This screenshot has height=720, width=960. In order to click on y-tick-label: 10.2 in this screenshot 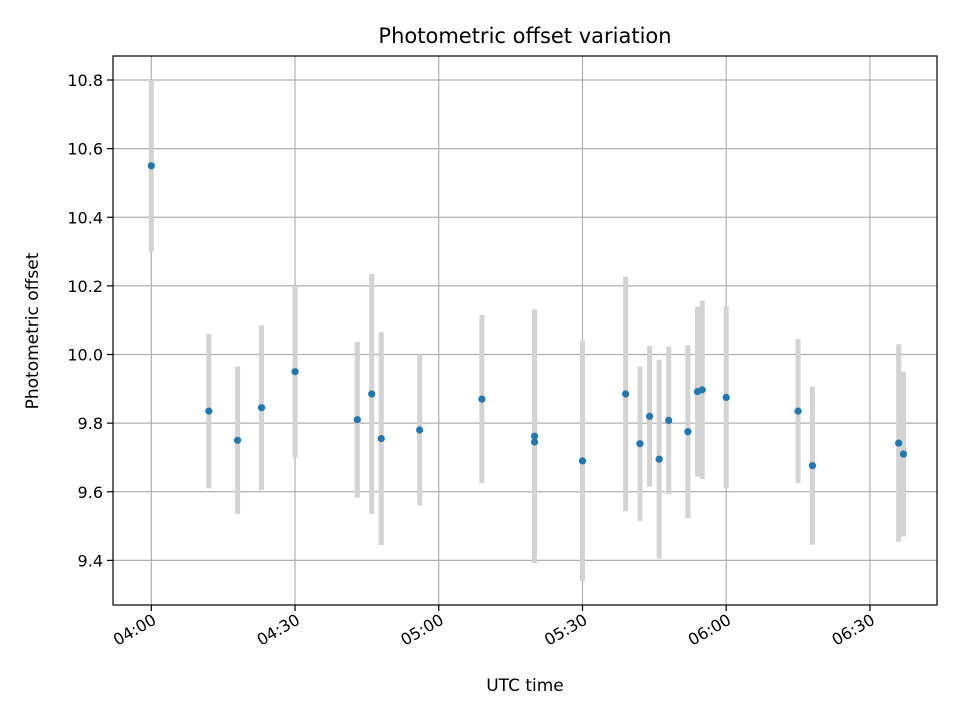, I will do `click(85, 286)`.